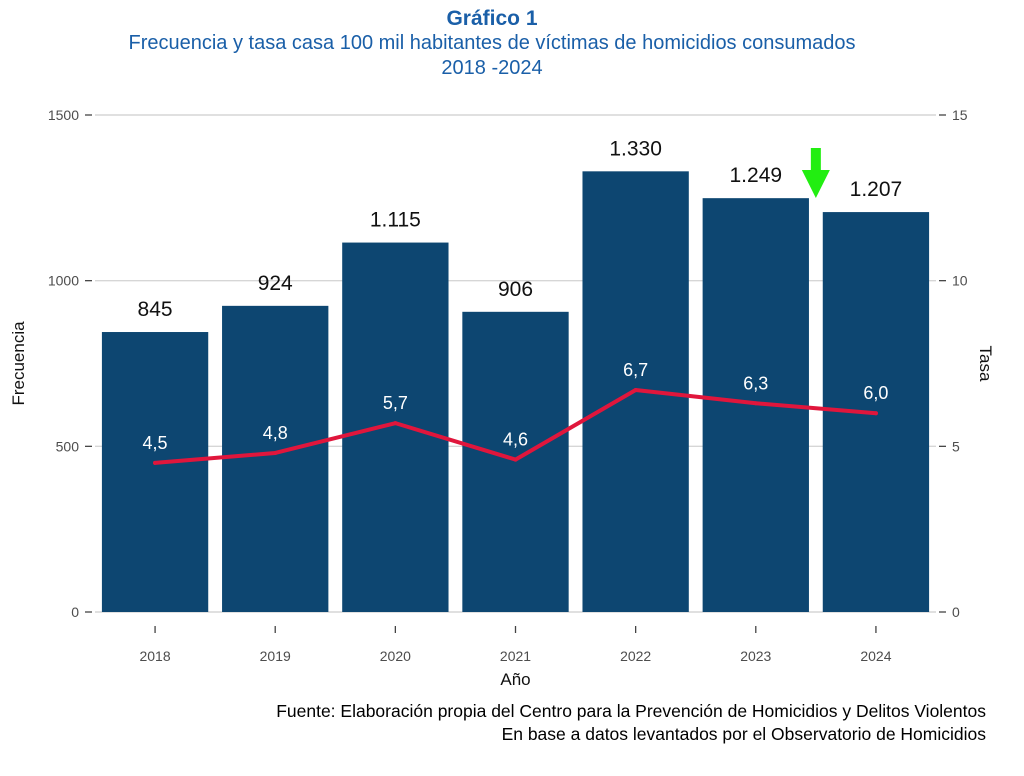 Image resolution: width=1024 pixels, height=776 pixels. Describe the element at coordinates (68, 446) in the screenshot. I see `y-tick-label: 500` at that location.